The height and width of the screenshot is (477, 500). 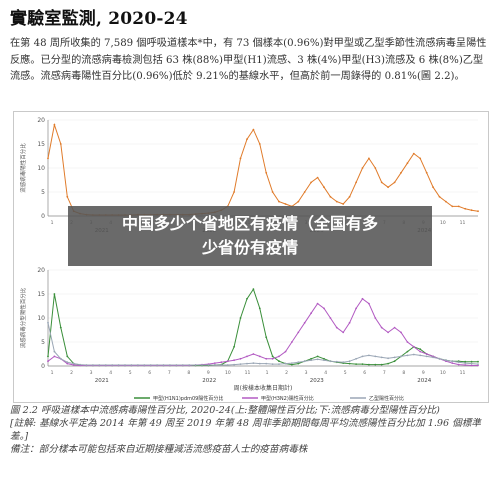 What do you see at coordinates (249, 247) in the screenshot?
I see `overlay-line-2: 少省份有疫情` at bounding box center [249, 247].